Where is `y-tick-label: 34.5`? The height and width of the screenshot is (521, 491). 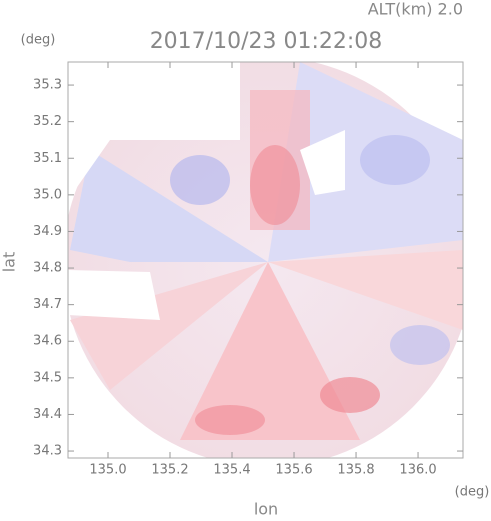
y-tick-label: 34.5 is located at coordinates (47, 377).